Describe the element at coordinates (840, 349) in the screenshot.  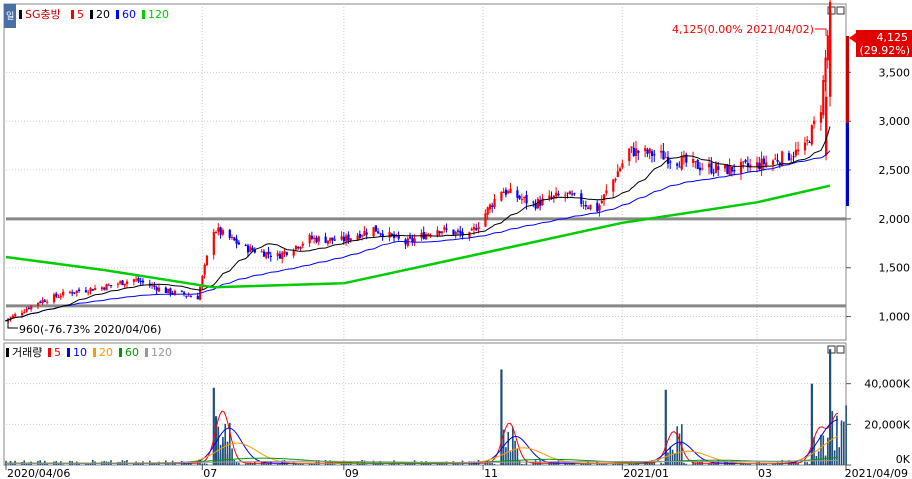
I see `volume-maximize-icon` at that location.